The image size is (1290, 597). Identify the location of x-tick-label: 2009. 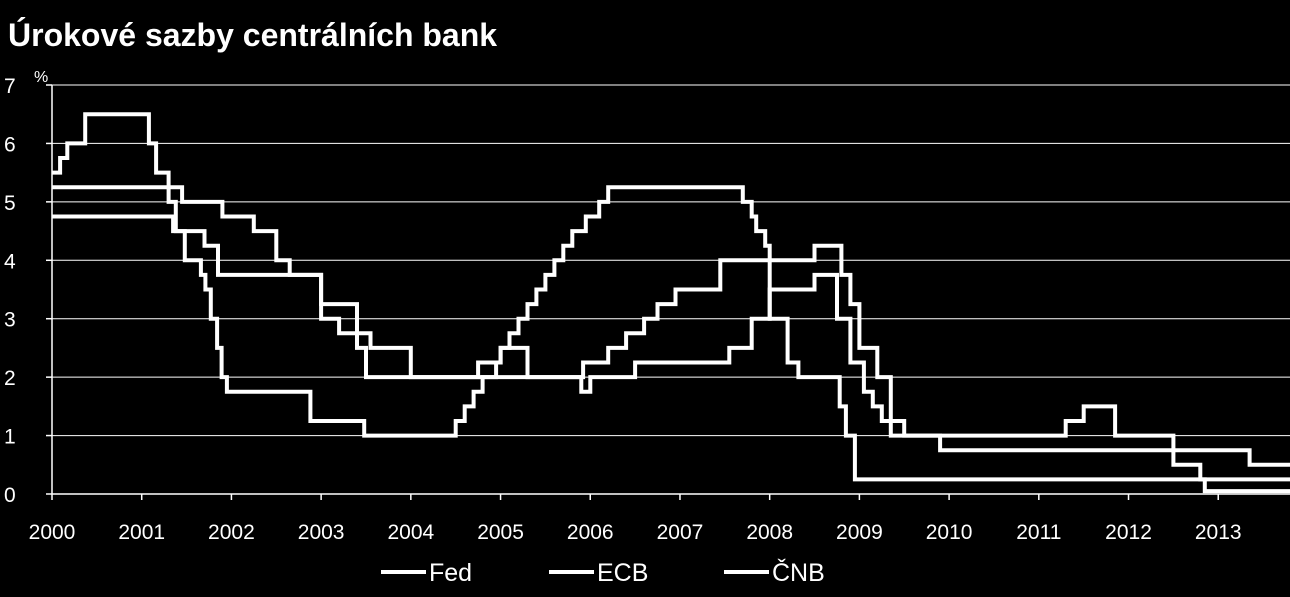
(859, 532).